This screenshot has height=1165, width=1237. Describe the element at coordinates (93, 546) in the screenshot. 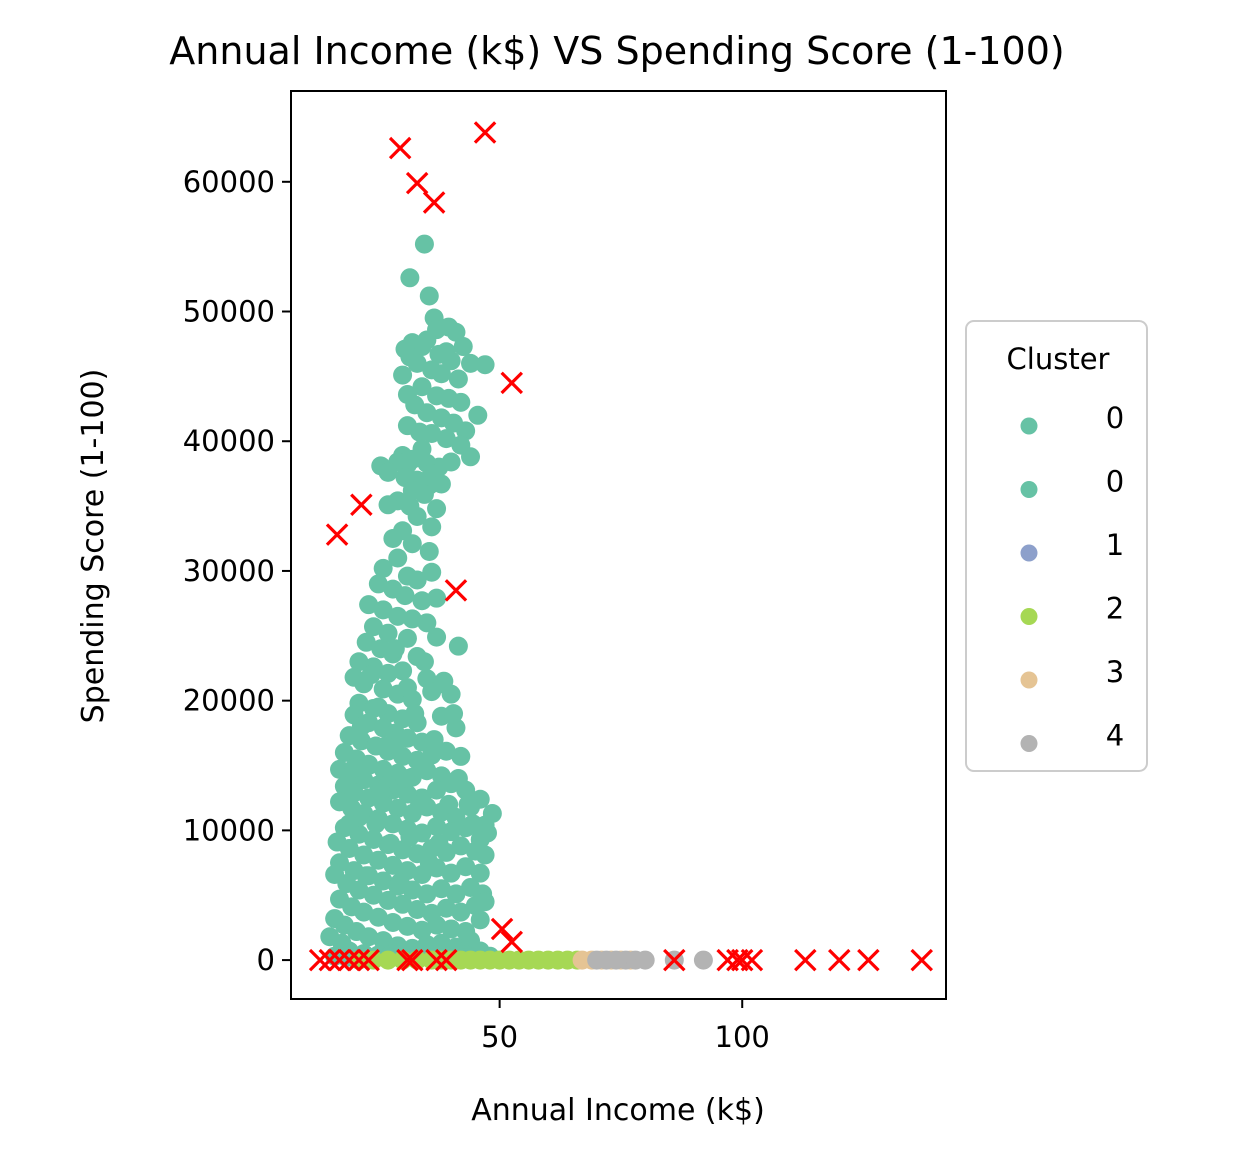

I see `y-axis-label: Spending Score (1-100)` at that location.